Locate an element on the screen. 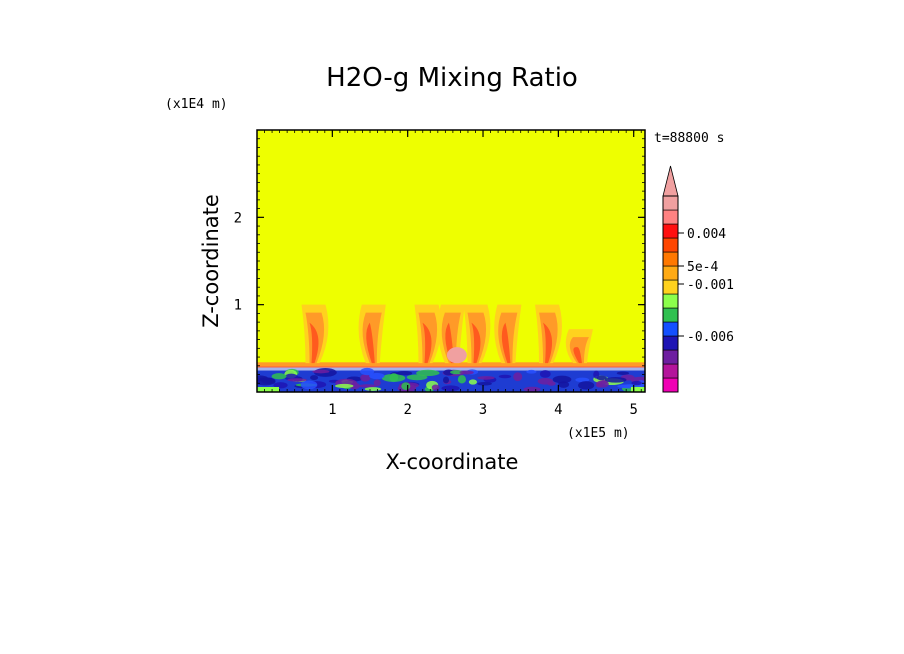  colorbar-tick-label: -0.001 is located at coordinates (710, 285).